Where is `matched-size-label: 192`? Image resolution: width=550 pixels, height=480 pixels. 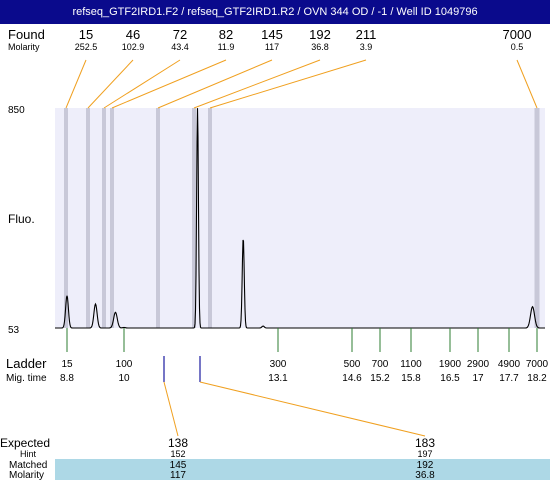
matched-size-label: 192 is located at coordinates (425, 465).